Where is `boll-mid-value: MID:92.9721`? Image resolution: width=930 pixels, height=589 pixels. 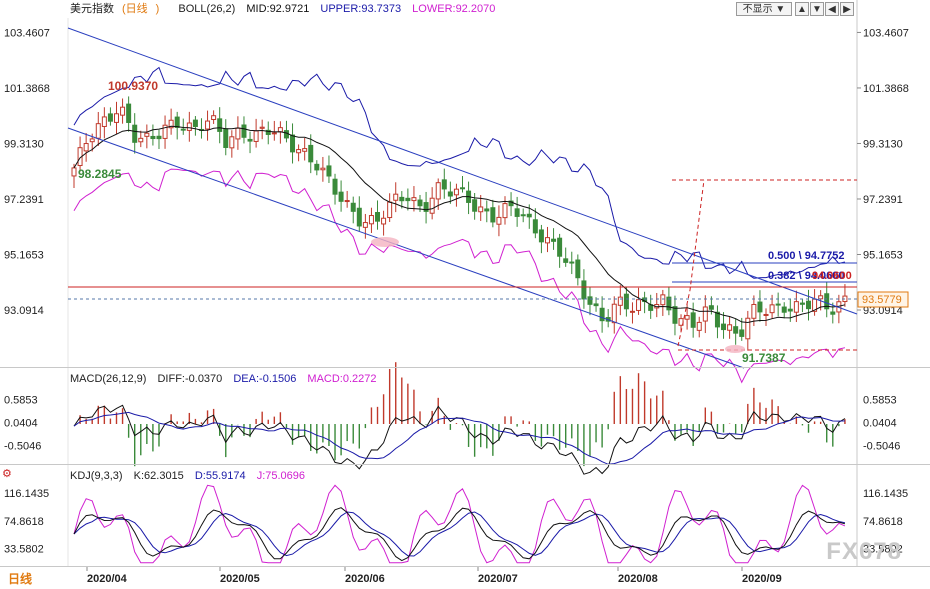 boll-mid-value: MID:92.9721 is located at coordinates (278, 9).